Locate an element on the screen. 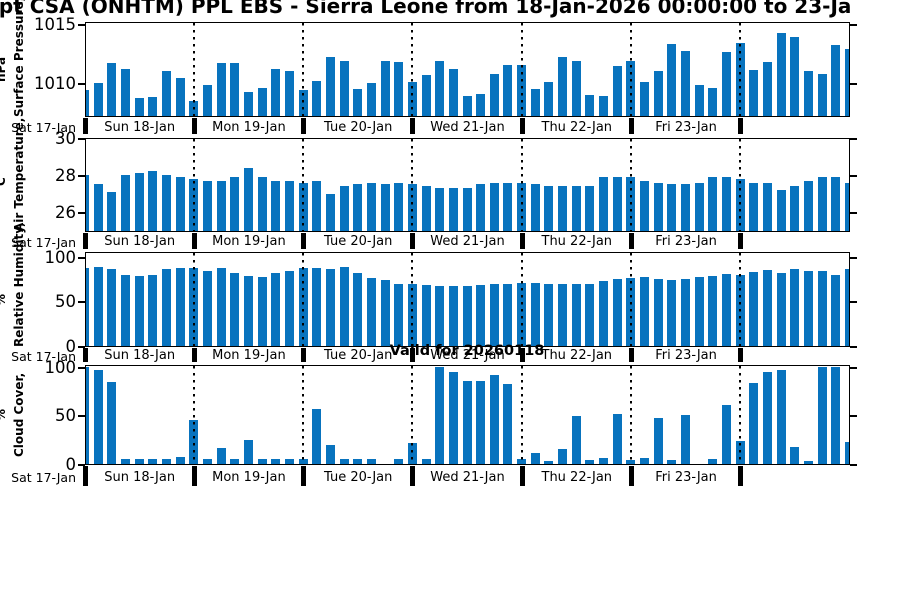  x-day-label: Thu 22-Jan is located at coordinates (577, 127).